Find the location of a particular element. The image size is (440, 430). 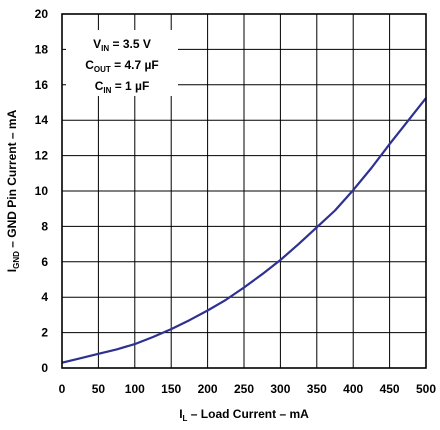

y-tick-label: 20 is located at coordinates (42, 14).